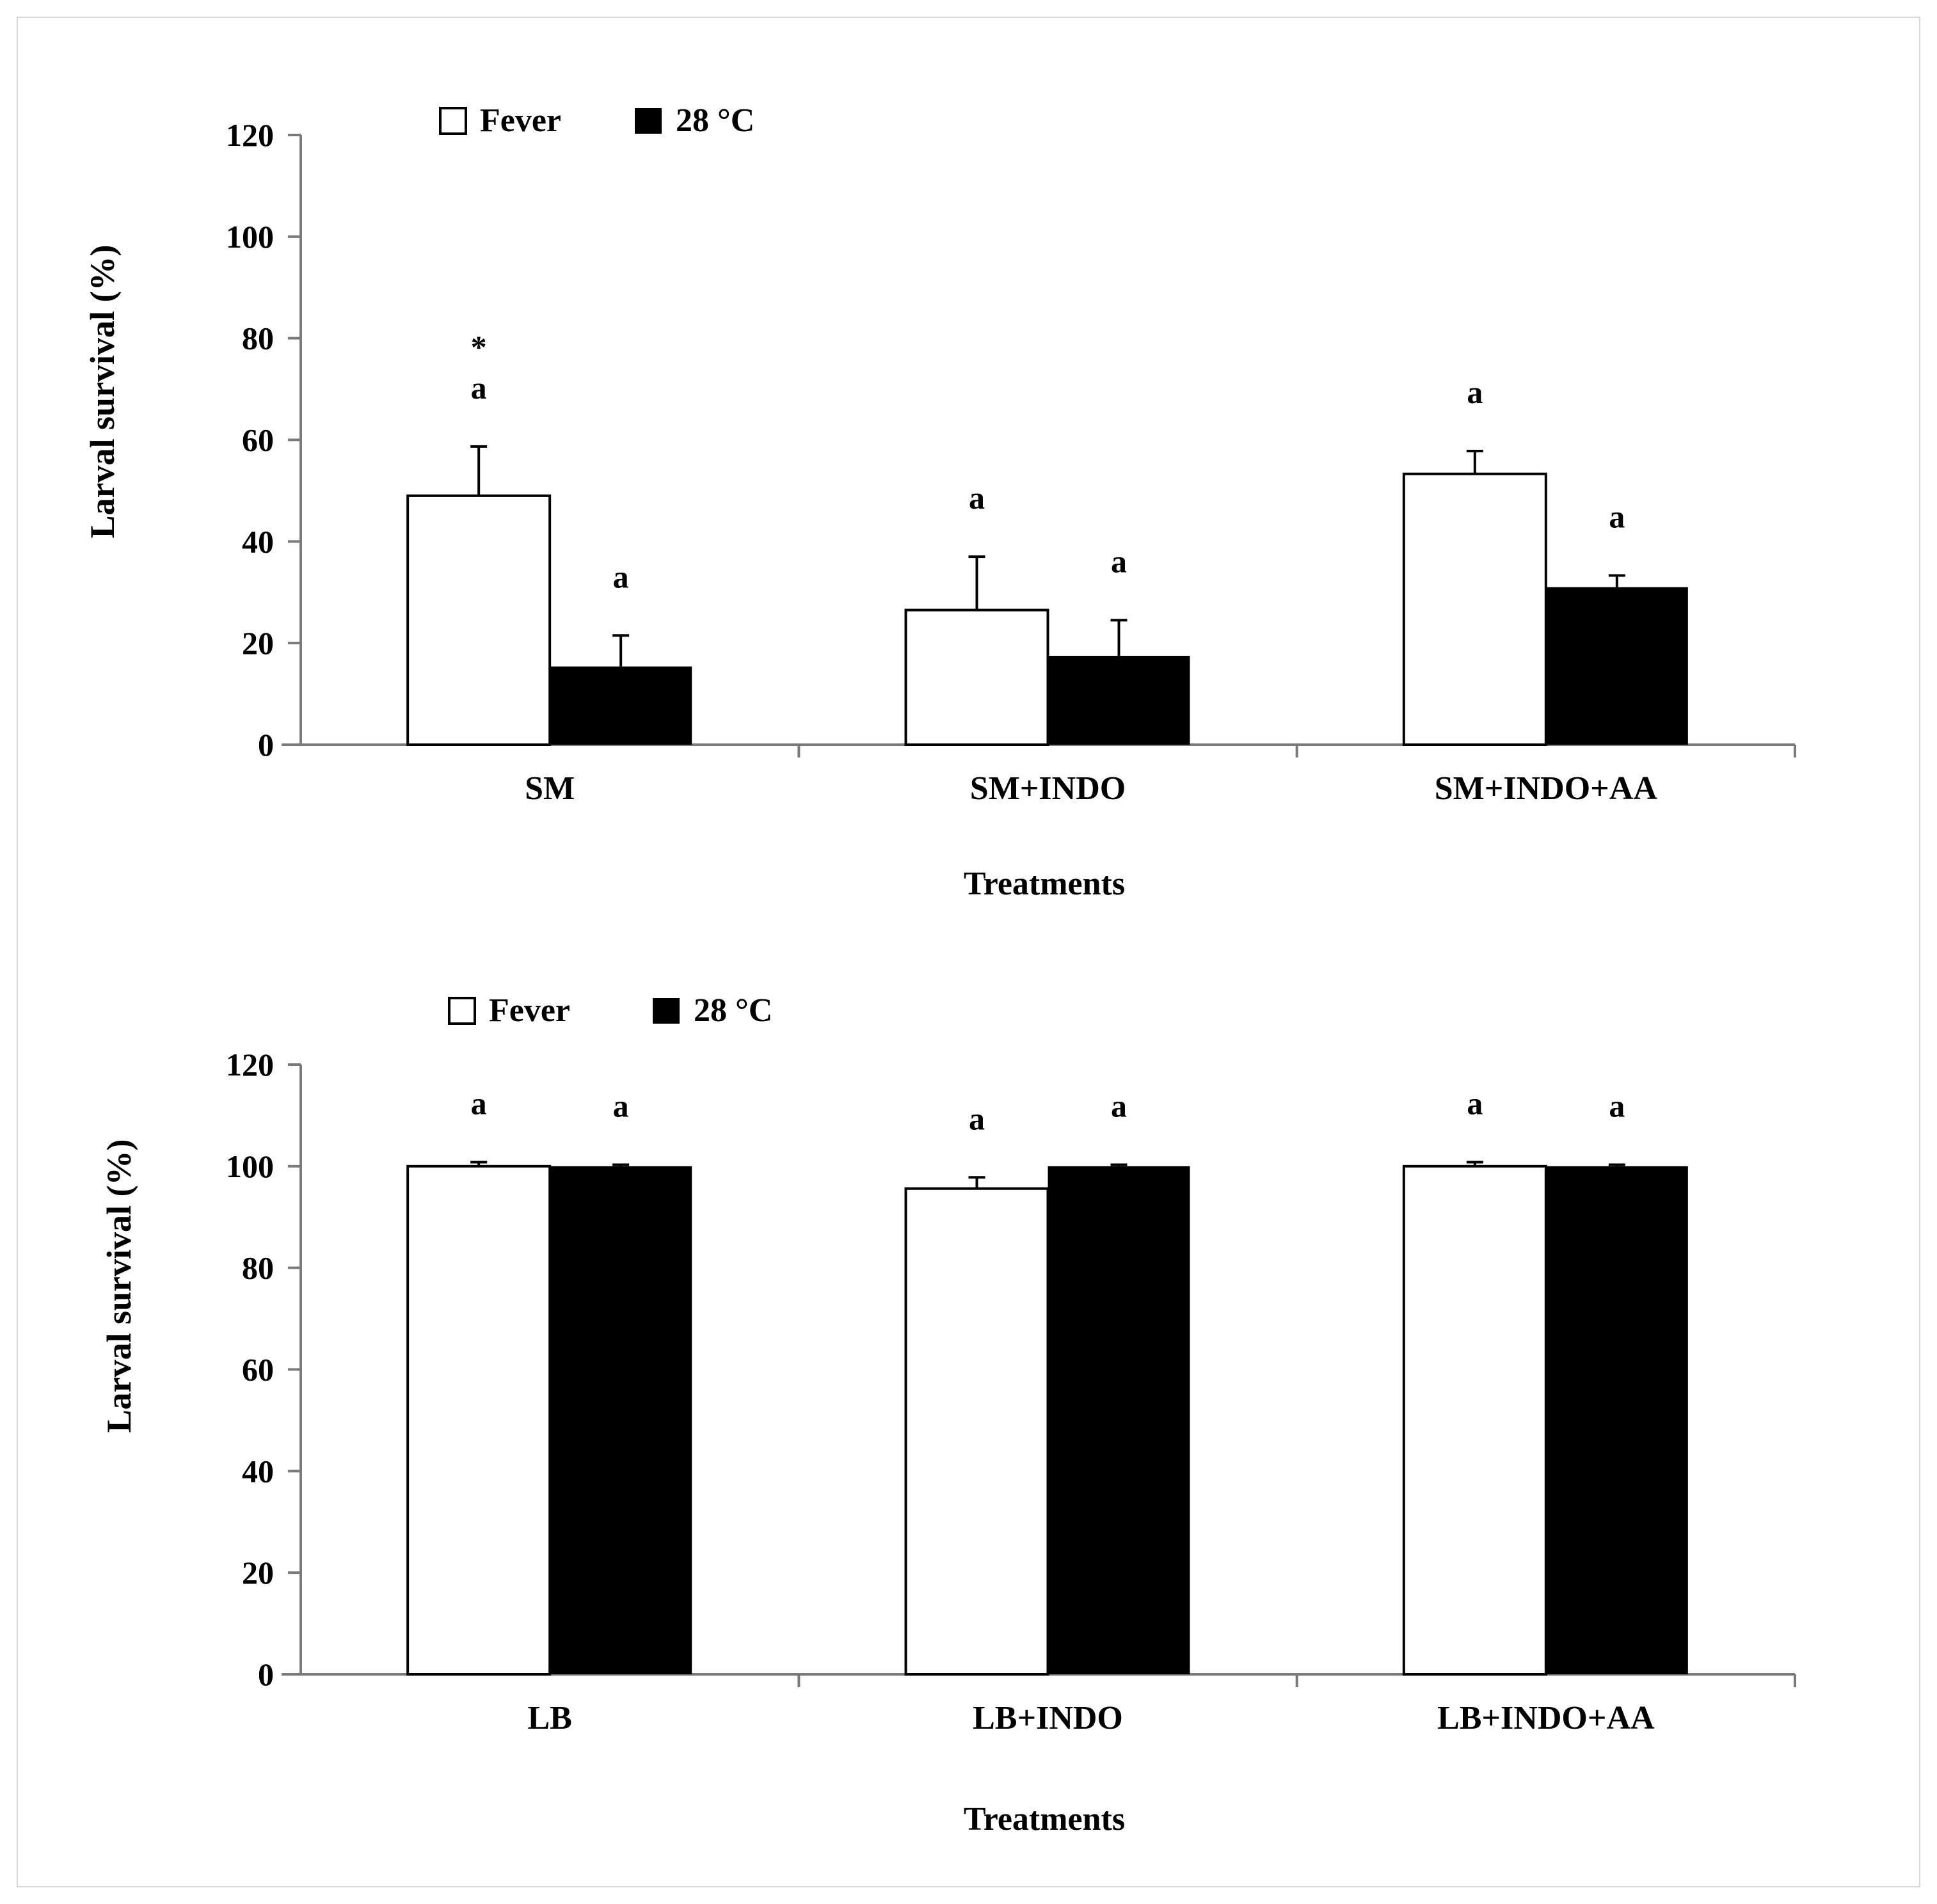 The height and width of the screenshot is (1904, 1937). Describe the element at coordinates (1048, 461) in the screenshot. I see `significance-labels: a * a a a a a` at that location.